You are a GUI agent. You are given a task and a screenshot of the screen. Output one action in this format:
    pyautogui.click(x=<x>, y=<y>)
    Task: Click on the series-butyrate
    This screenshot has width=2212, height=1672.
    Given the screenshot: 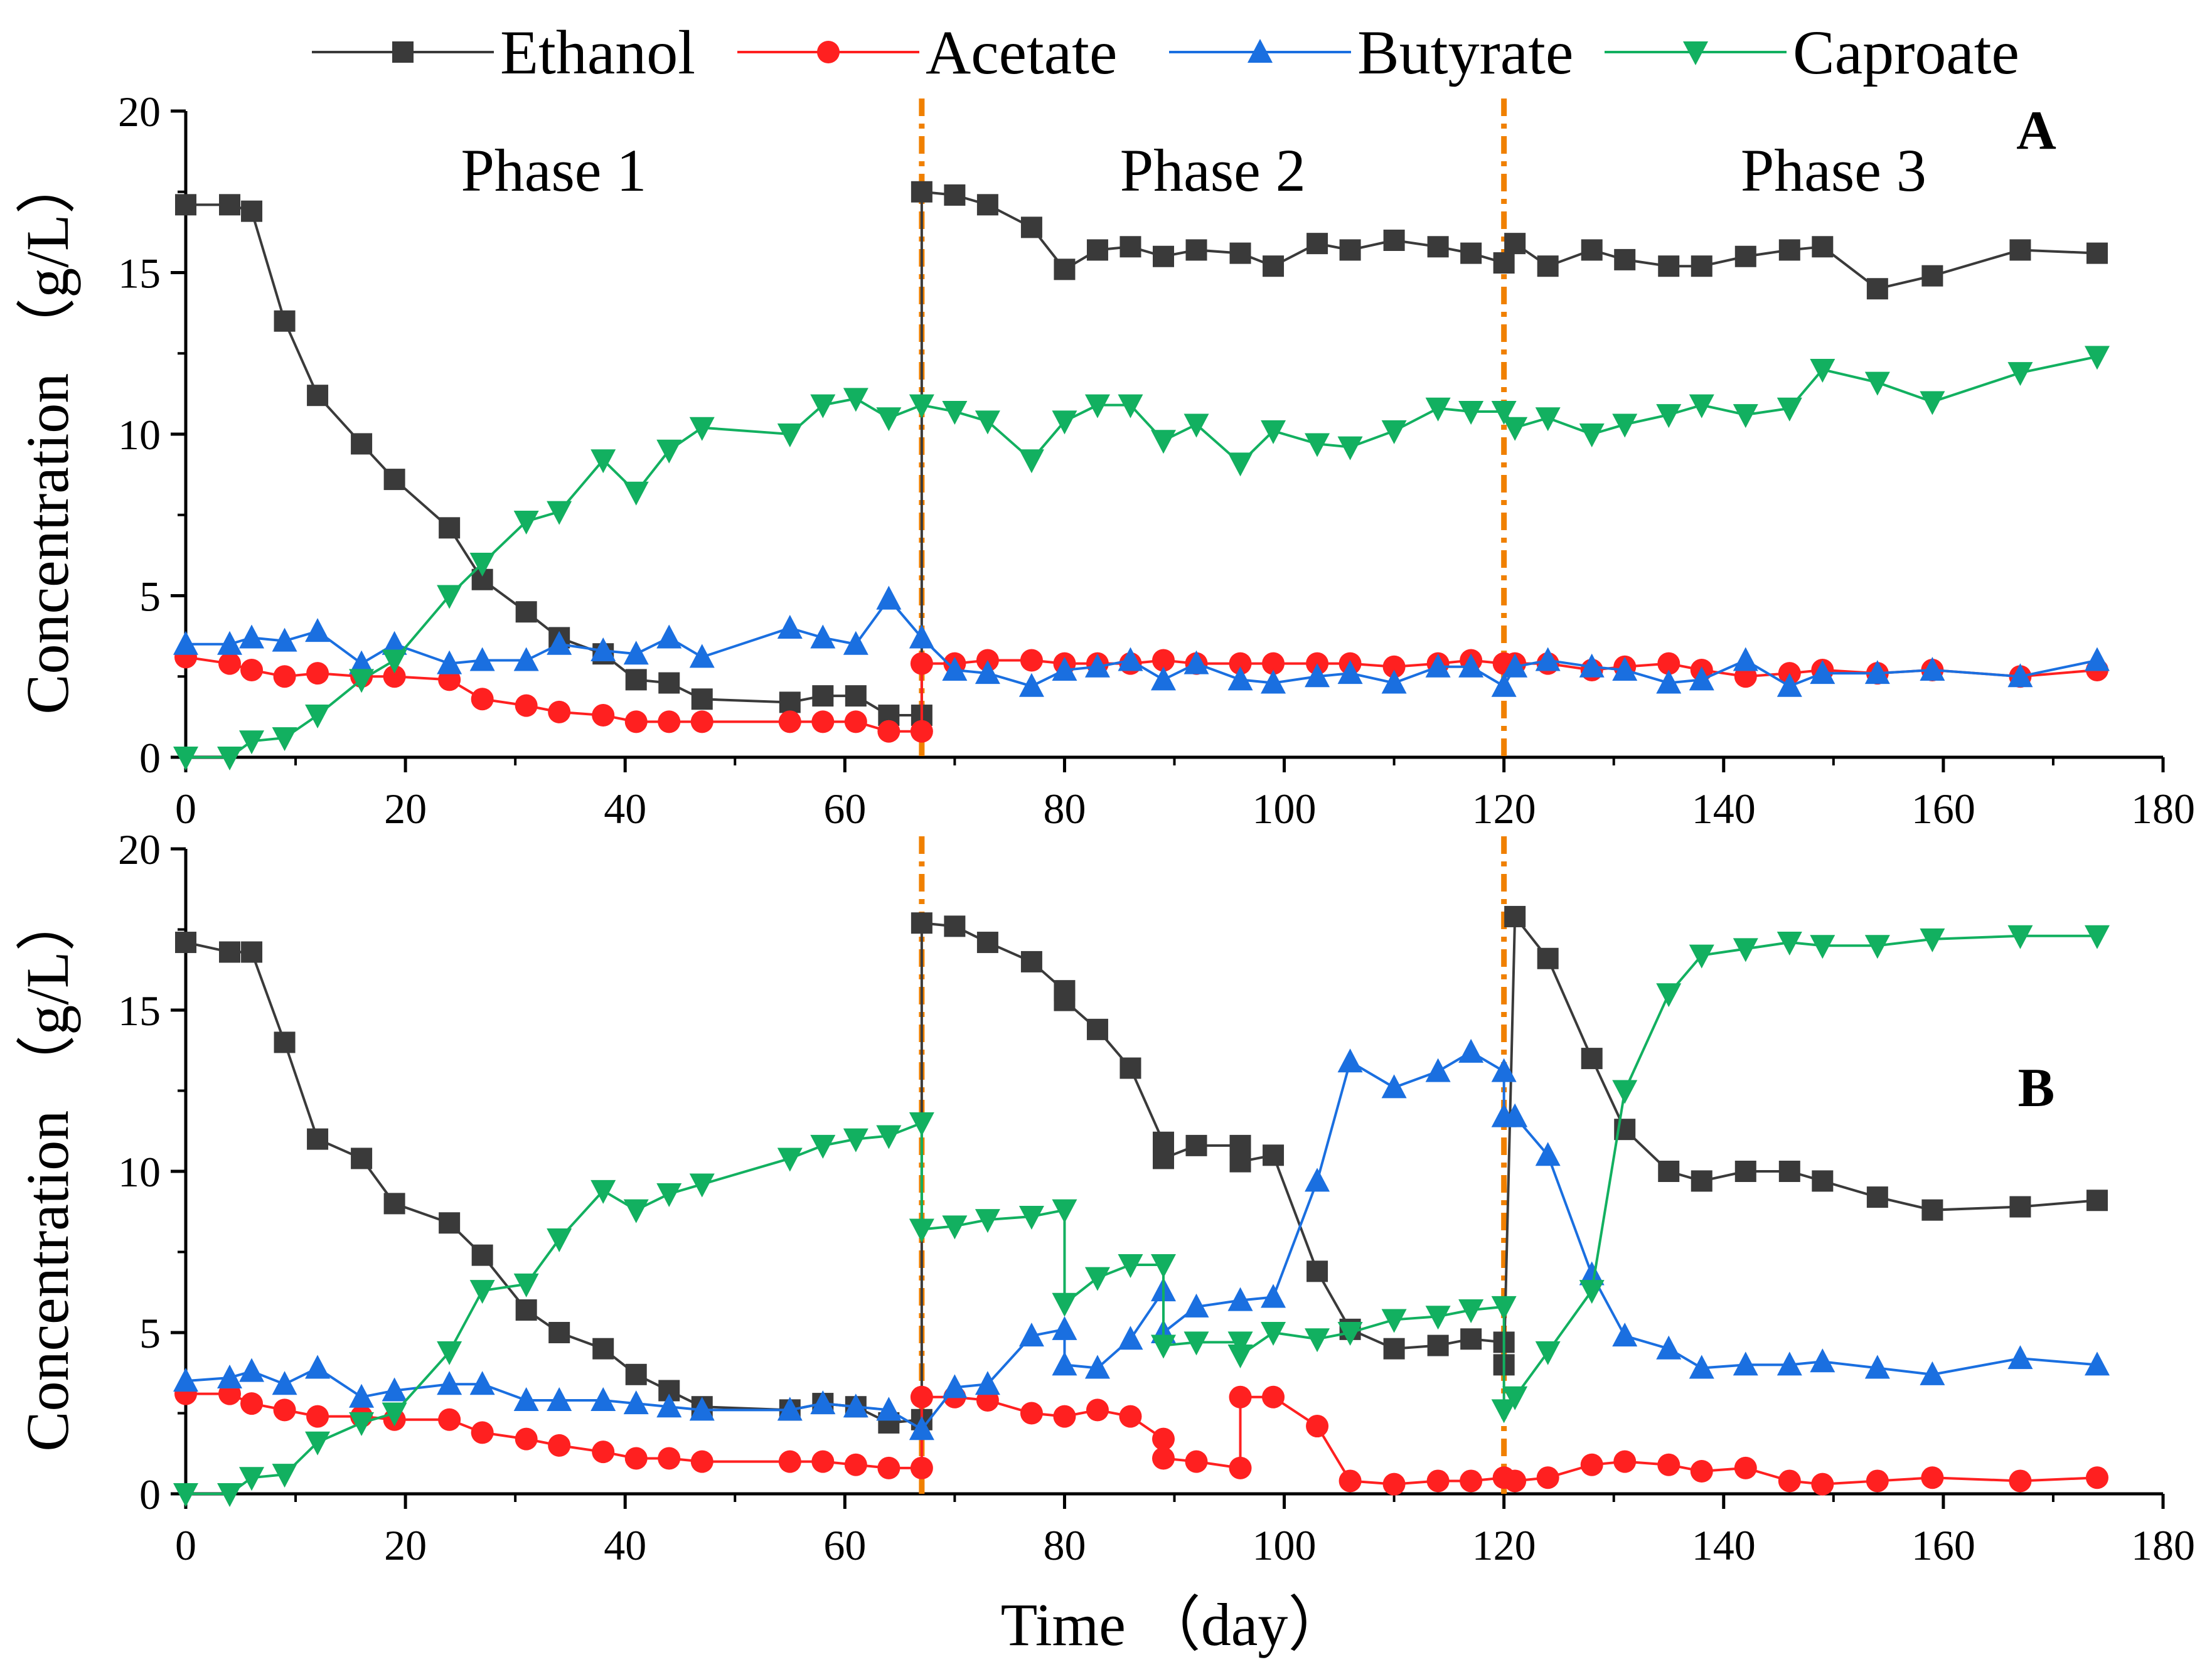 What is the action you would take?
    pyautogui.click(x=1141, y=641)
    